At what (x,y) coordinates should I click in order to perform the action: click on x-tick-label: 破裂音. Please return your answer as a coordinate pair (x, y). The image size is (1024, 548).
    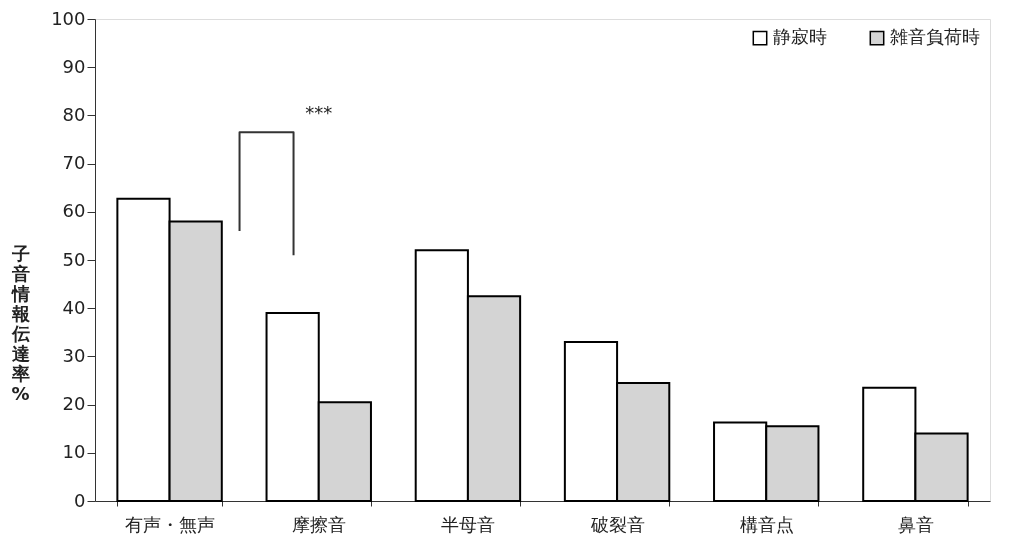
    Looking at the image, I should click on (617, 524).